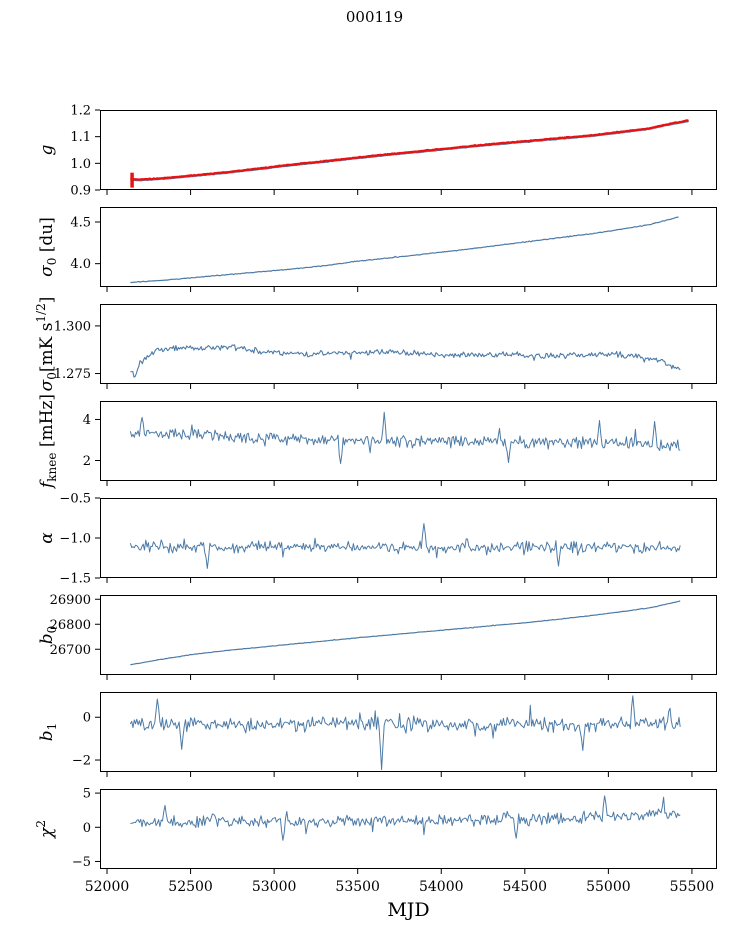 Image resolution: width=729 pixels, height=944 pixels. I want to click on y-tick-label: −2, so click(81, 761).